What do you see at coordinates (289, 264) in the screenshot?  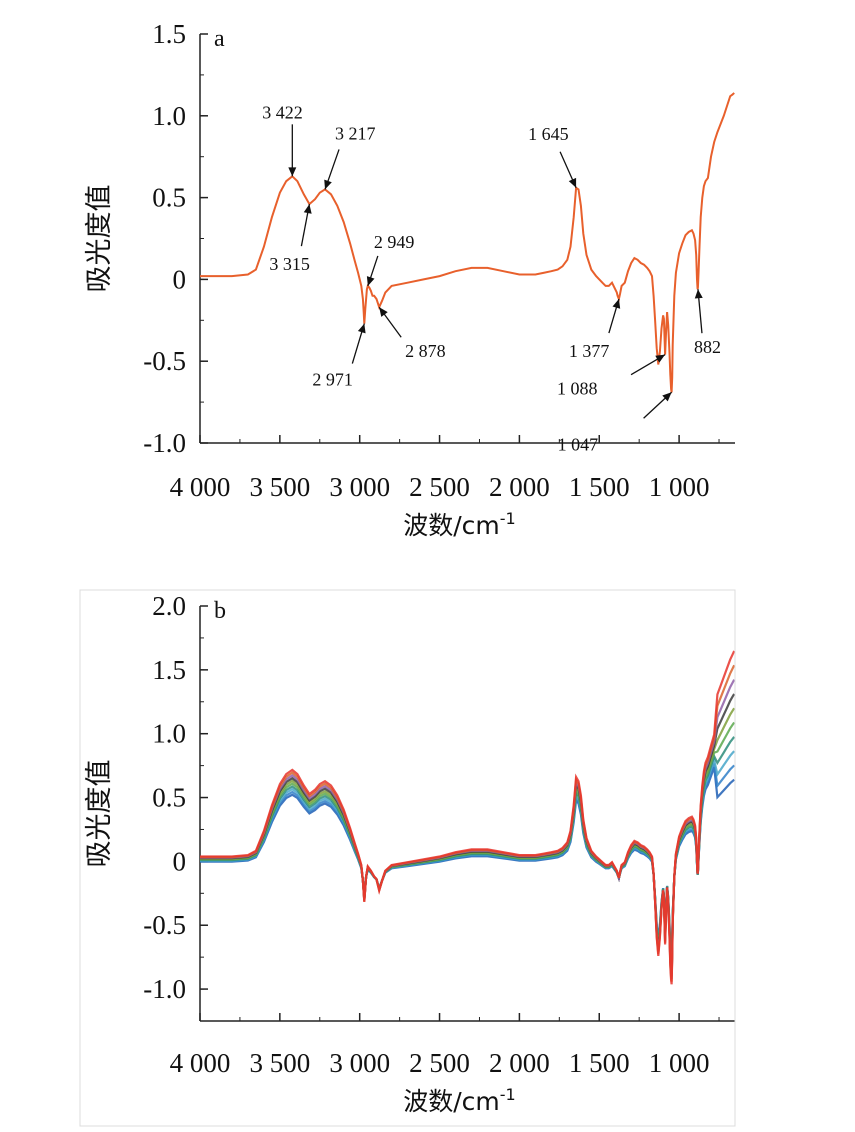 I see `annotation-label: 3 315` at bounding box center [289, 264].